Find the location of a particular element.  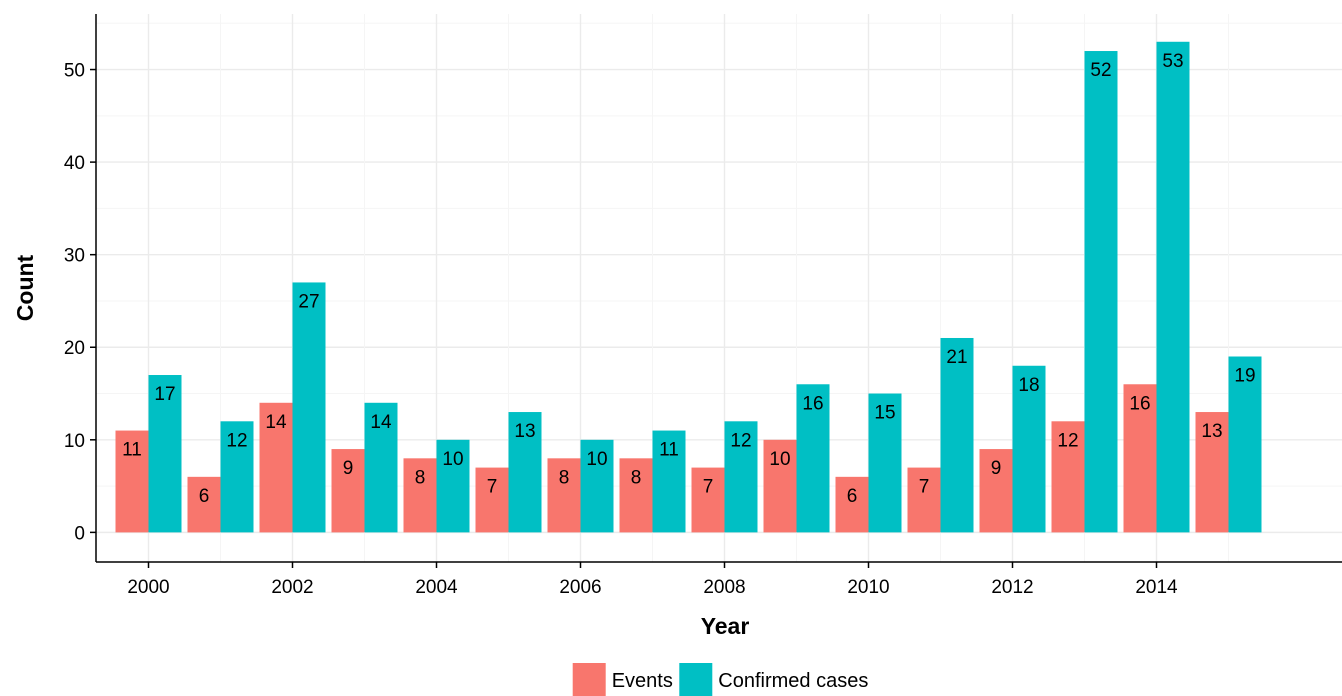

y-tick-label: 40 is located at coordinates (74, 163).